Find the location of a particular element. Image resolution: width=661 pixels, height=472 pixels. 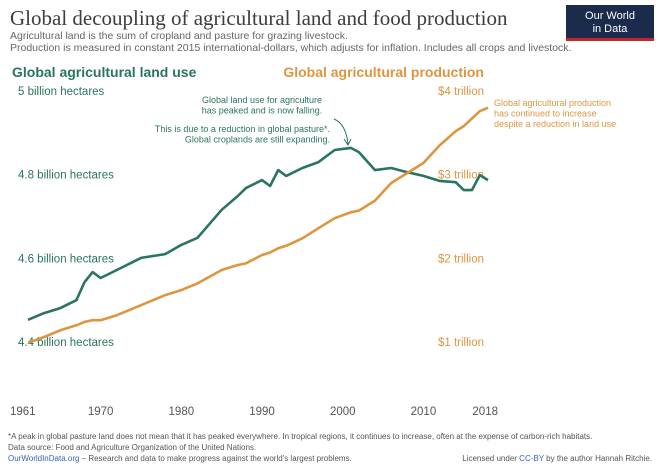

x-tick-label: 1980 is located at coordinates (182, 412).